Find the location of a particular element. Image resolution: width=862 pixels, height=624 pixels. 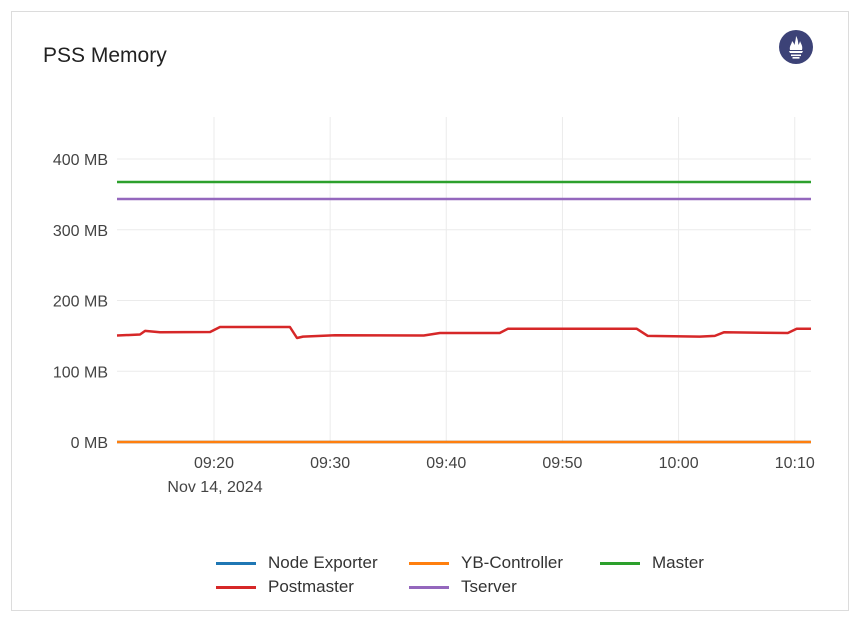

legend-item-node-exporter: Node Exporter is located at coordinates (297, 563).